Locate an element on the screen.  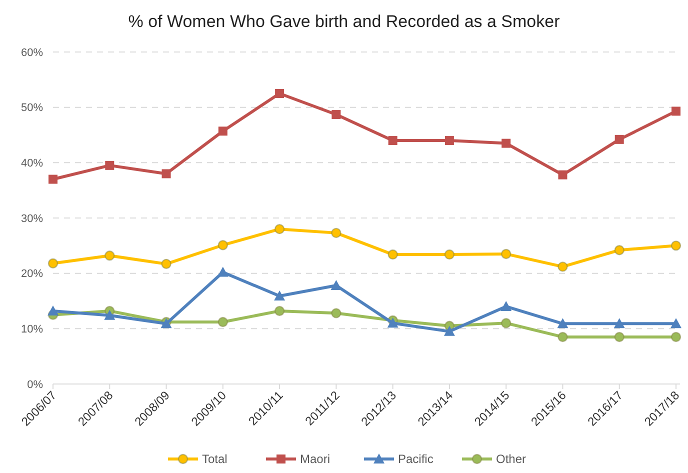
y-tick-label: 60% is located at coordinates (32, 52).